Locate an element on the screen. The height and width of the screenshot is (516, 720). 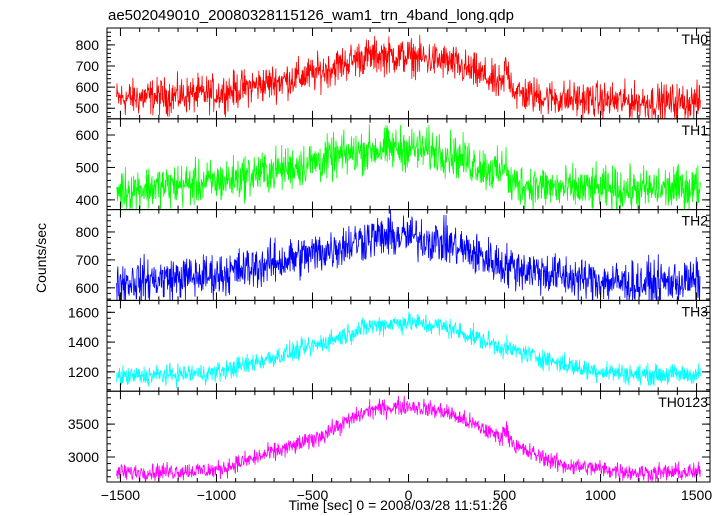
x-axis-label: Time [sec] 0 = 2008/03/28 11:51:26 is located at coordinates (397, 505).